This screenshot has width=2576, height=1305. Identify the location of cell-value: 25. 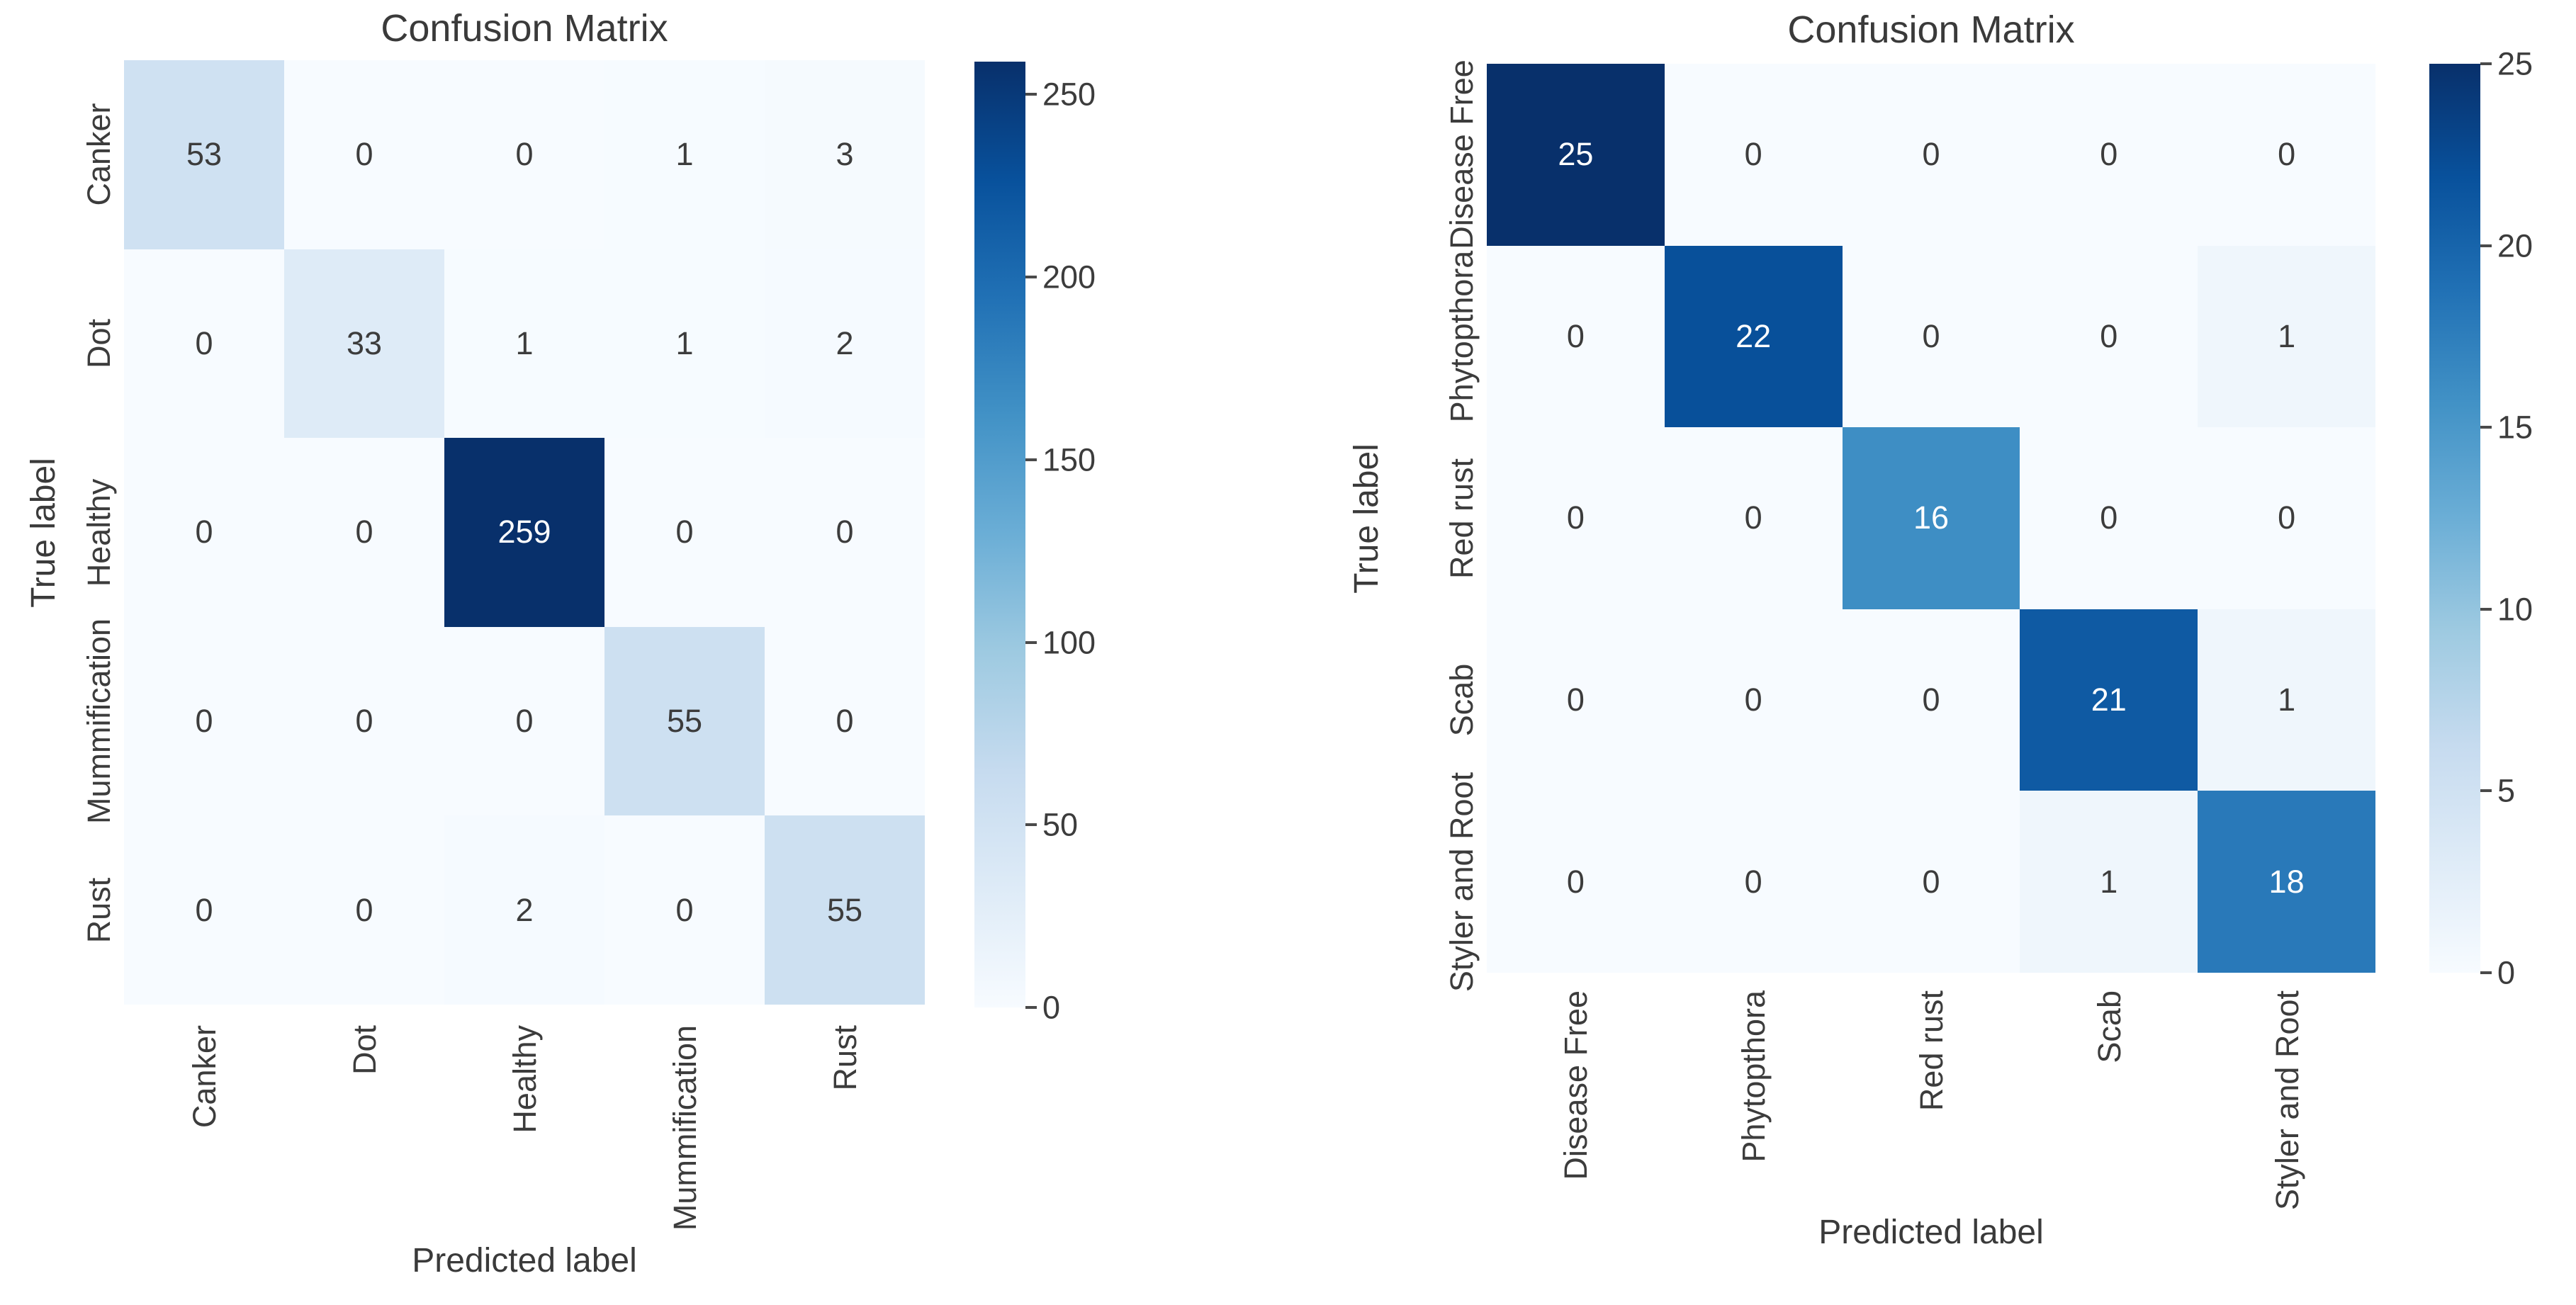
(1576, 154).